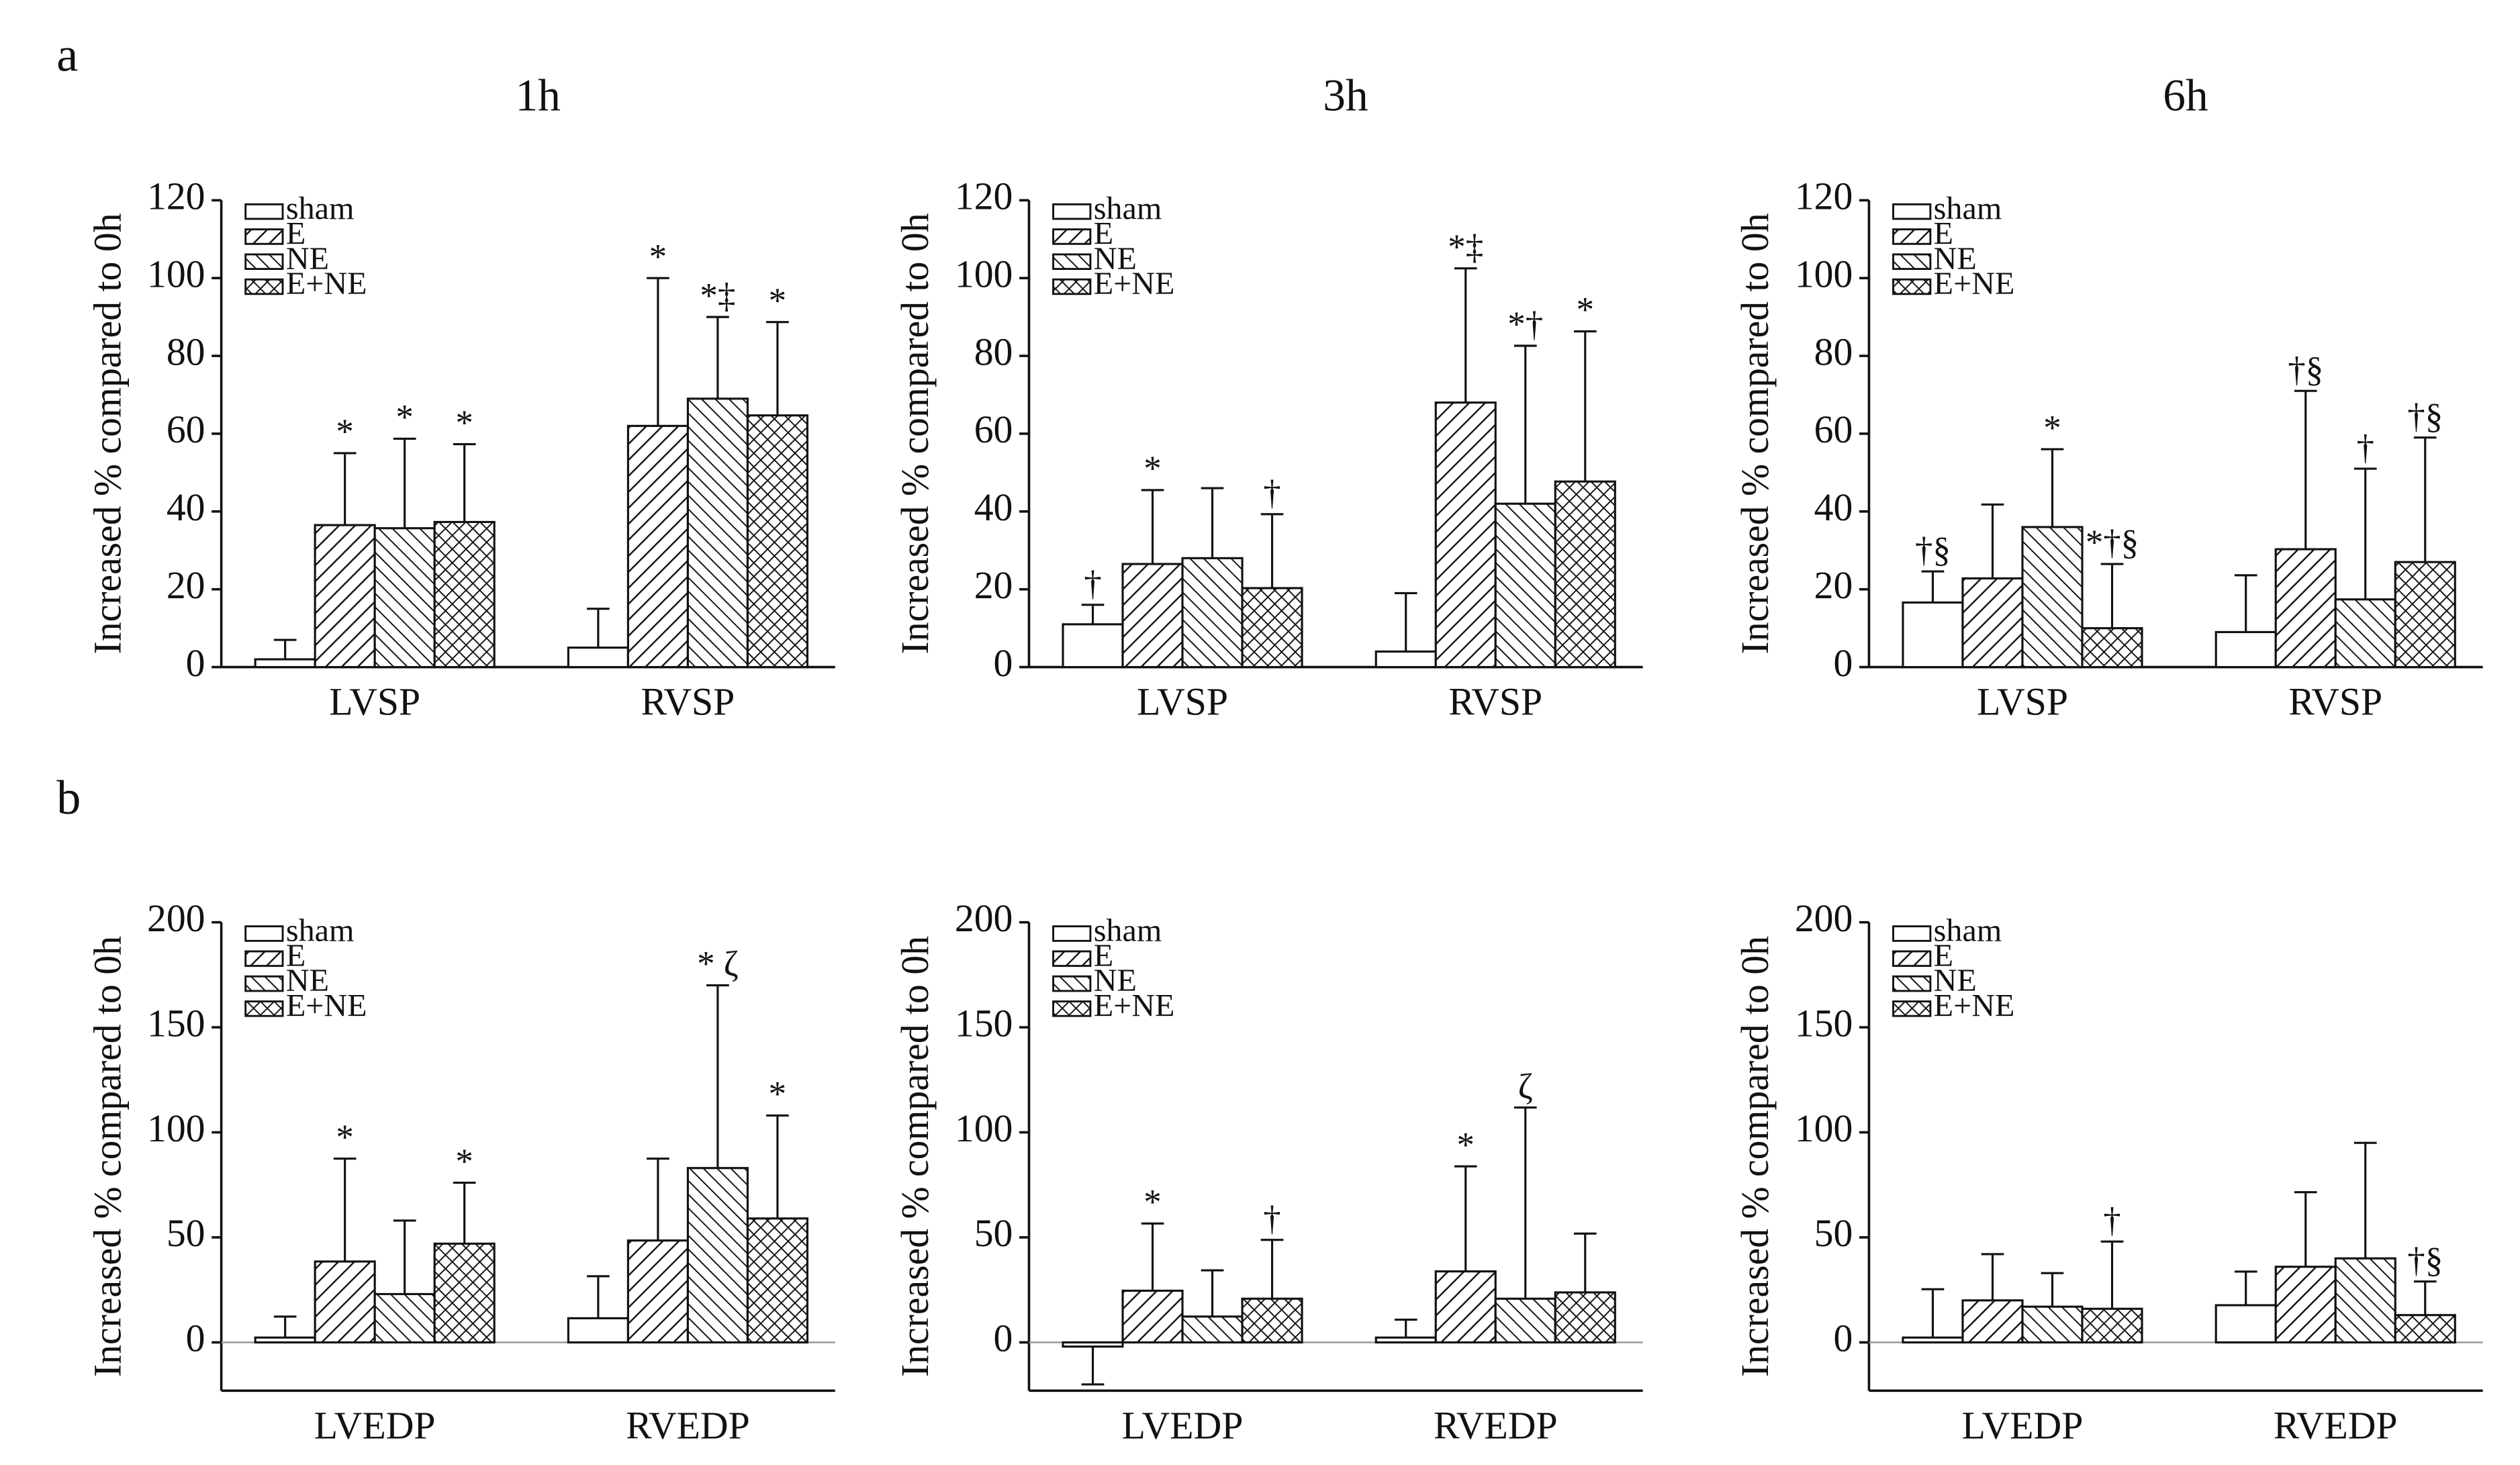 Image resolution: width=2520 pixels, height=1465 pixels. Describe the element at coordinates (537, 95) in the screenshot. I see `chart-title: 1h` at that location.